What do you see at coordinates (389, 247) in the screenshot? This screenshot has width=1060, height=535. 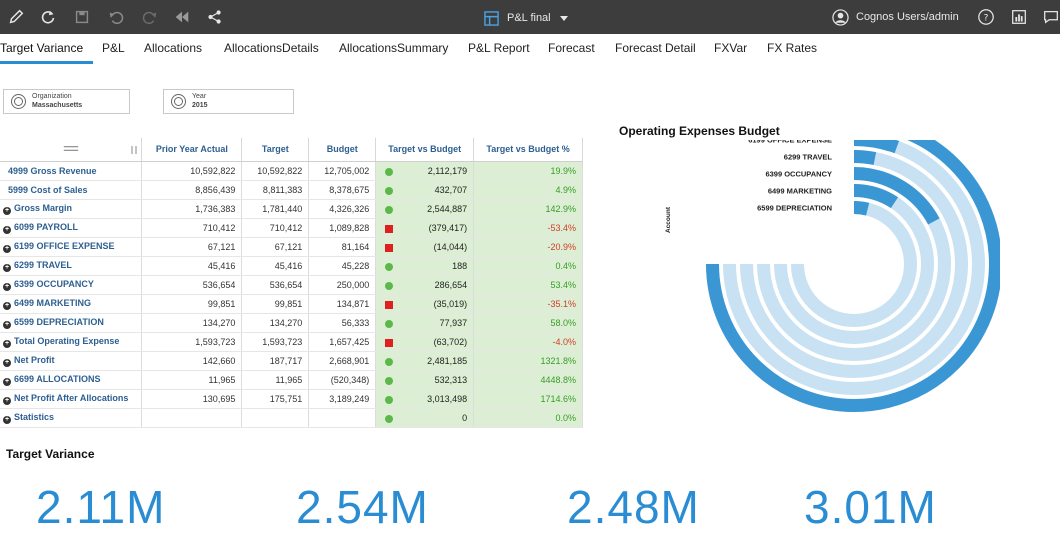 I see `status-red-icon` at bounding box center [389, 247].